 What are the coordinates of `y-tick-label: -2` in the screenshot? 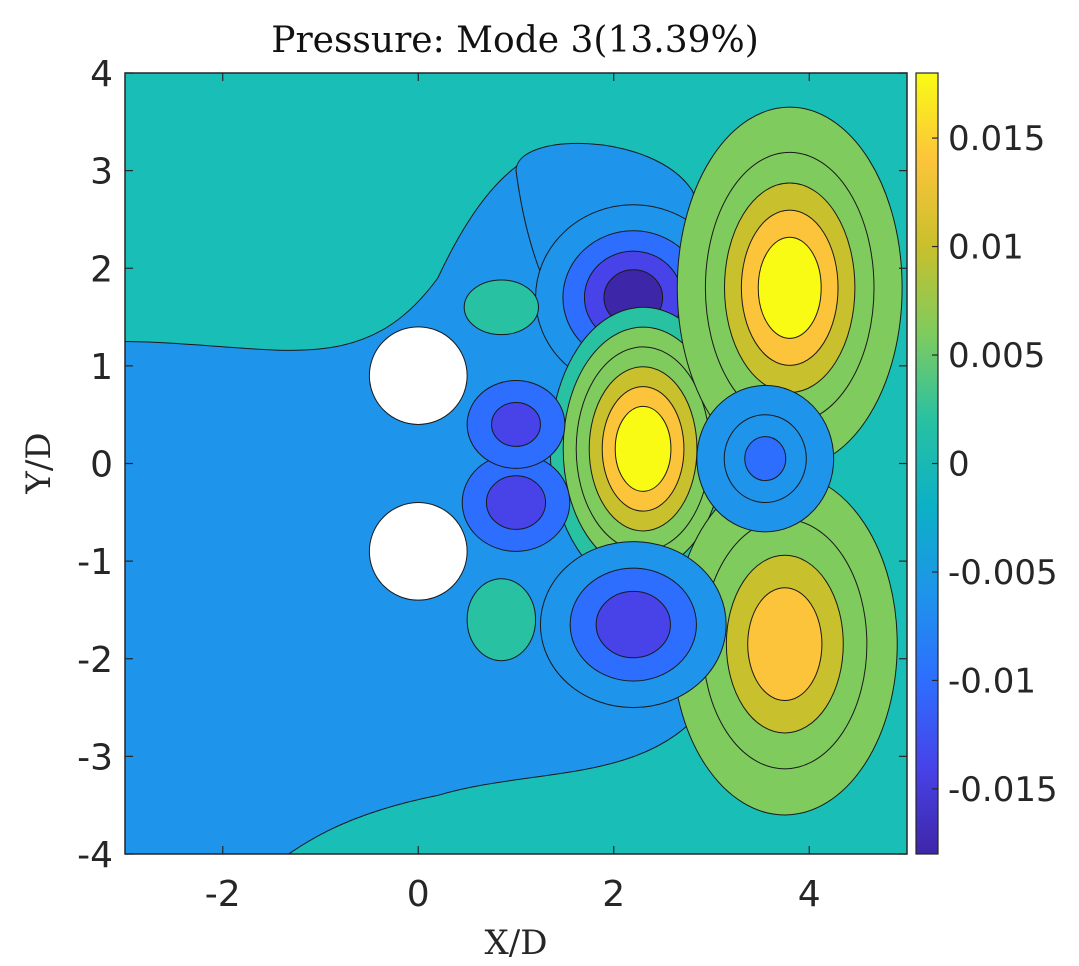 It's located at (95, 660).